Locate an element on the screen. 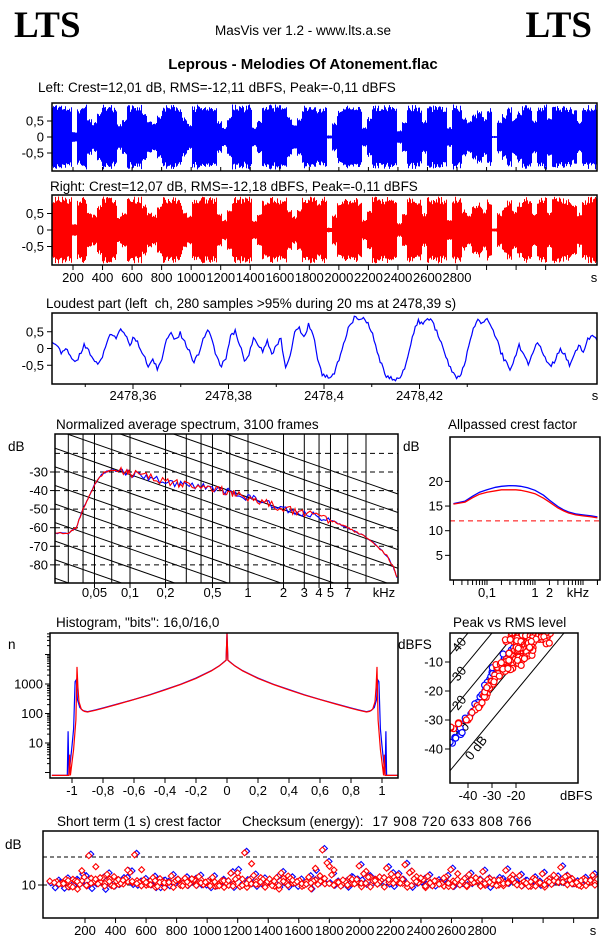 This screenshot has height=946, width=606. tick-label: 1400 is located at coordinates (268, 930).